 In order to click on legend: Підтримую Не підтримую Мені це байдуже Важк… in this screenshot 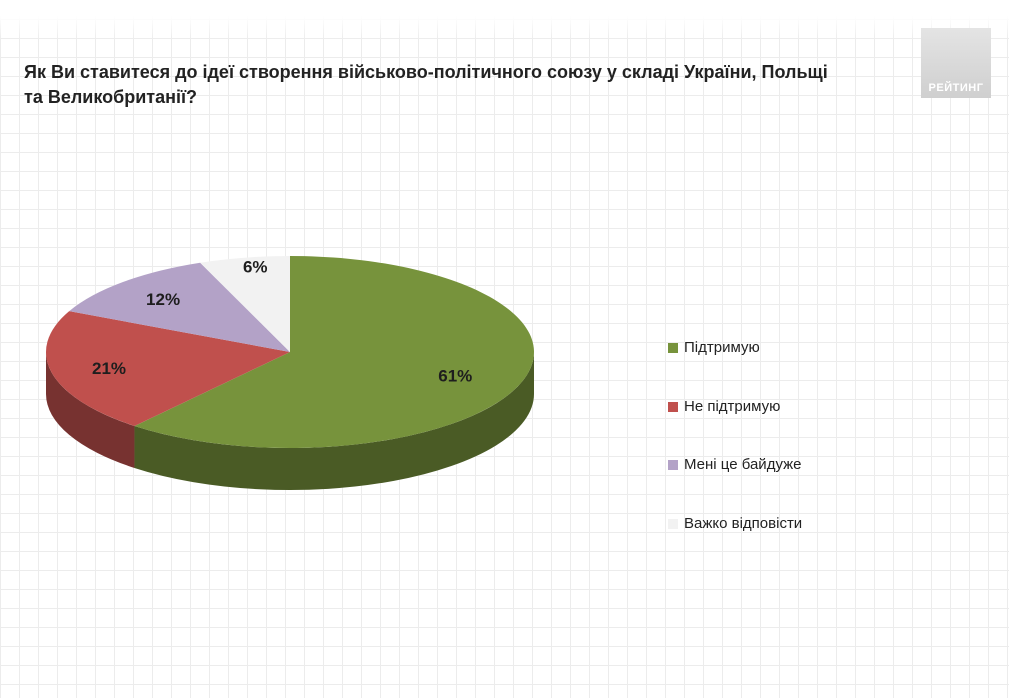, I will do `click(798, 455)`.